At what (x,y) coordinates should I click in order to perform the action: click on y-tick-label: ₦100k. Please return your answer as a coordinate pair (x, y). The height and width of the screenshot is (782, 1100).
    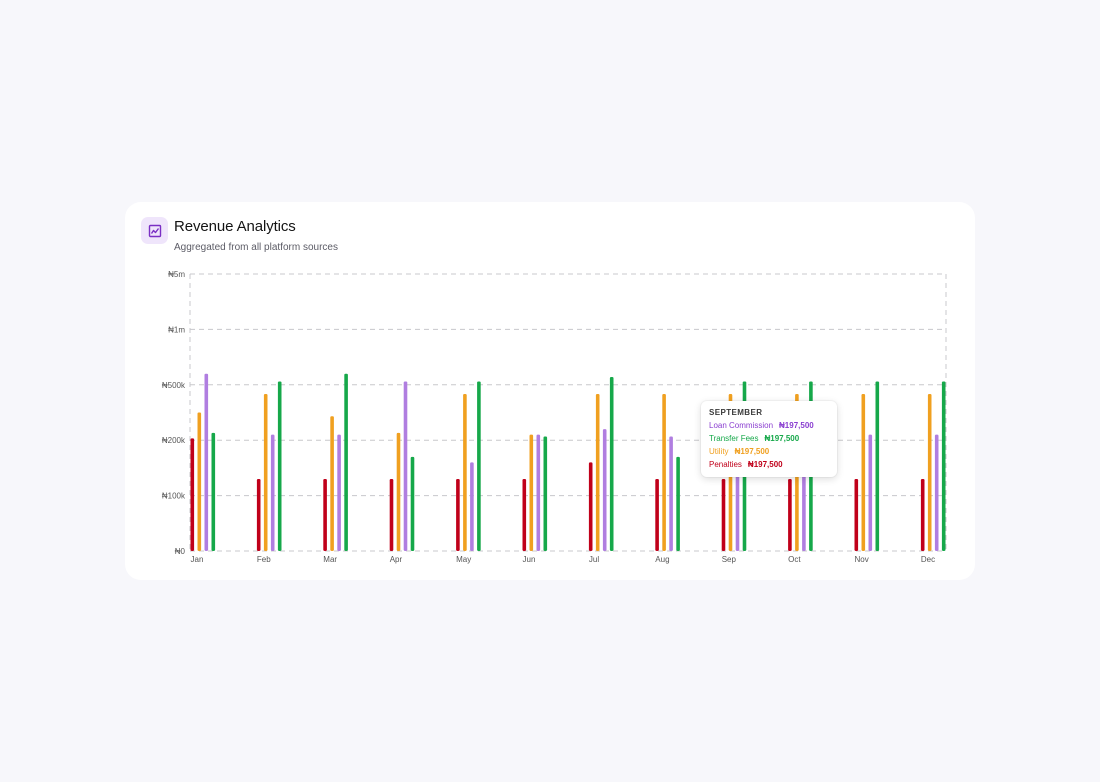
    Looking at the image, I should click on (174, 496).